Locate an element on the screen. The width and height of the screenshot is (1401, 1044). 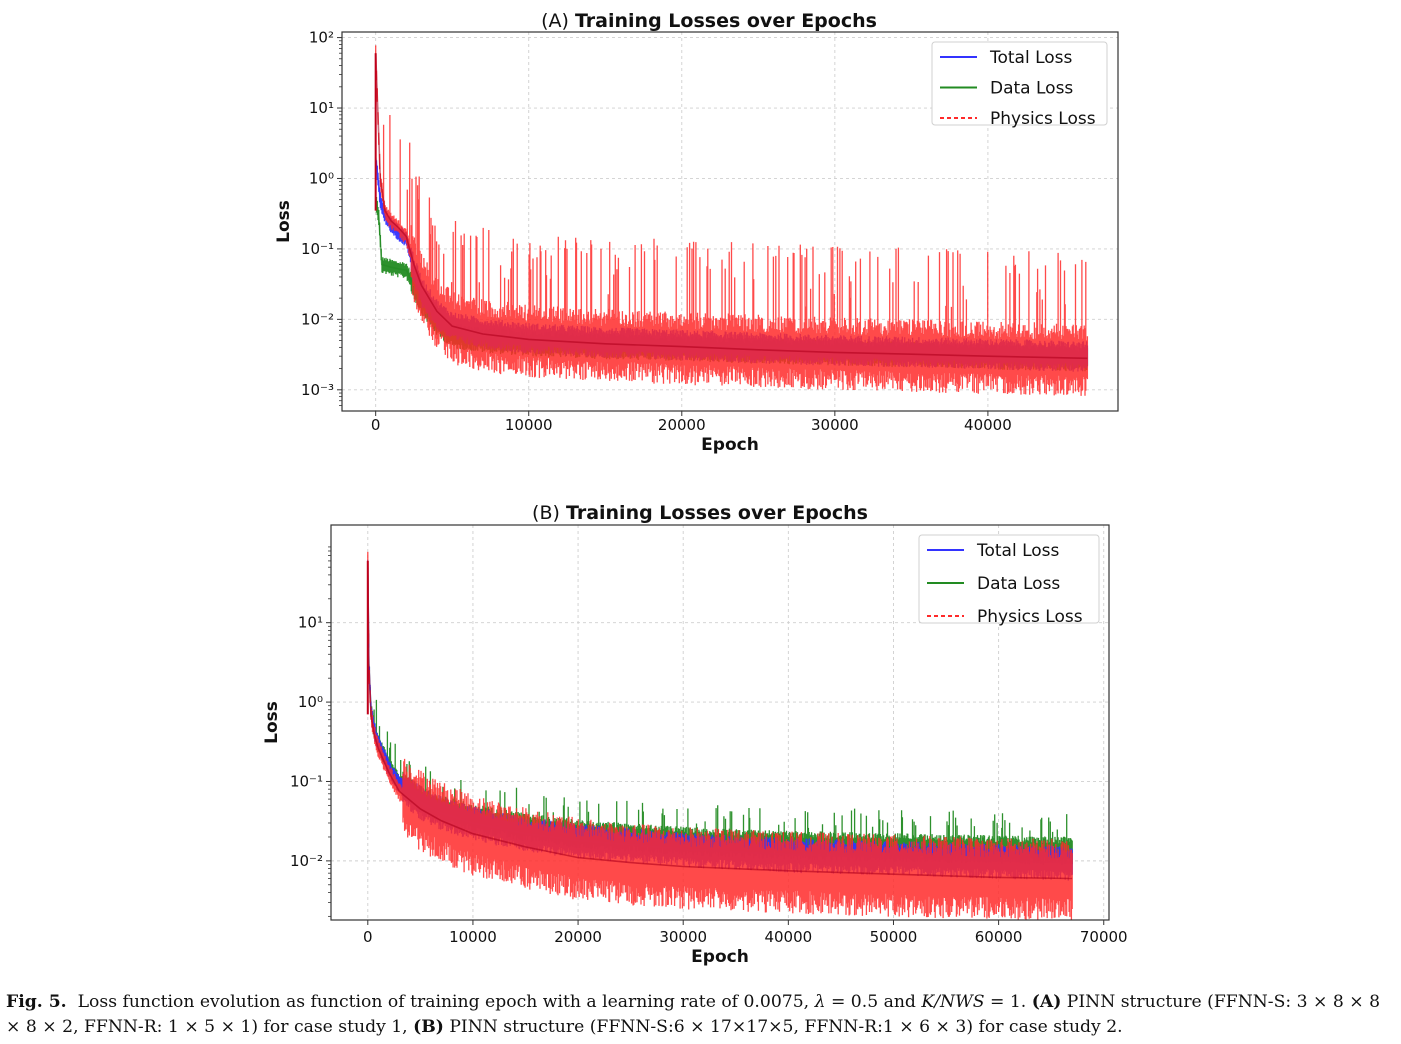
series-line-physics-loss is located at coordinates (731, 206).